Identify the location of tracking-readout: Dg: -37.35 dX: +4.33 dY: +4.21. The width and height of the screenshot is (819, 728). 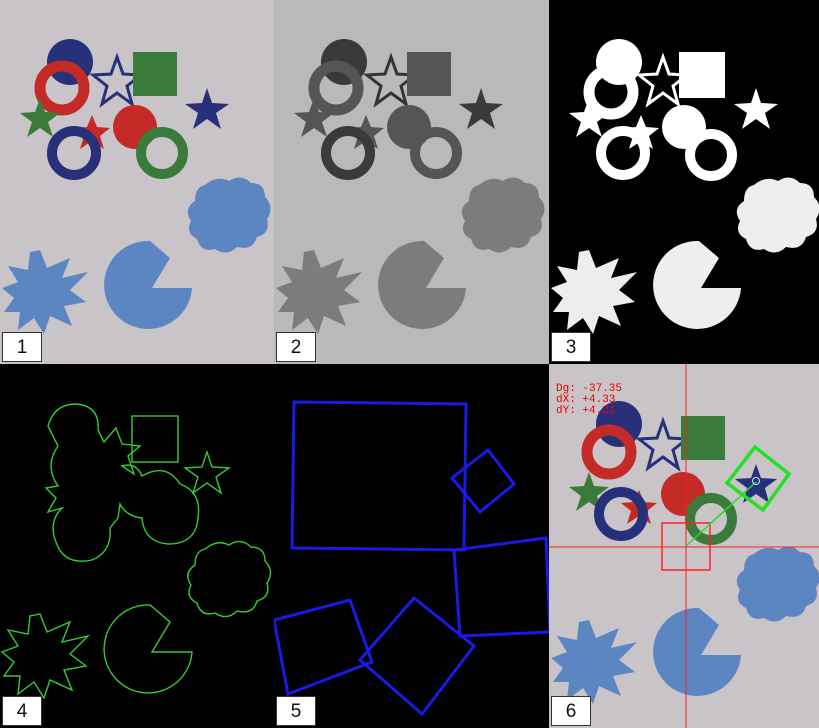
(589, 400).